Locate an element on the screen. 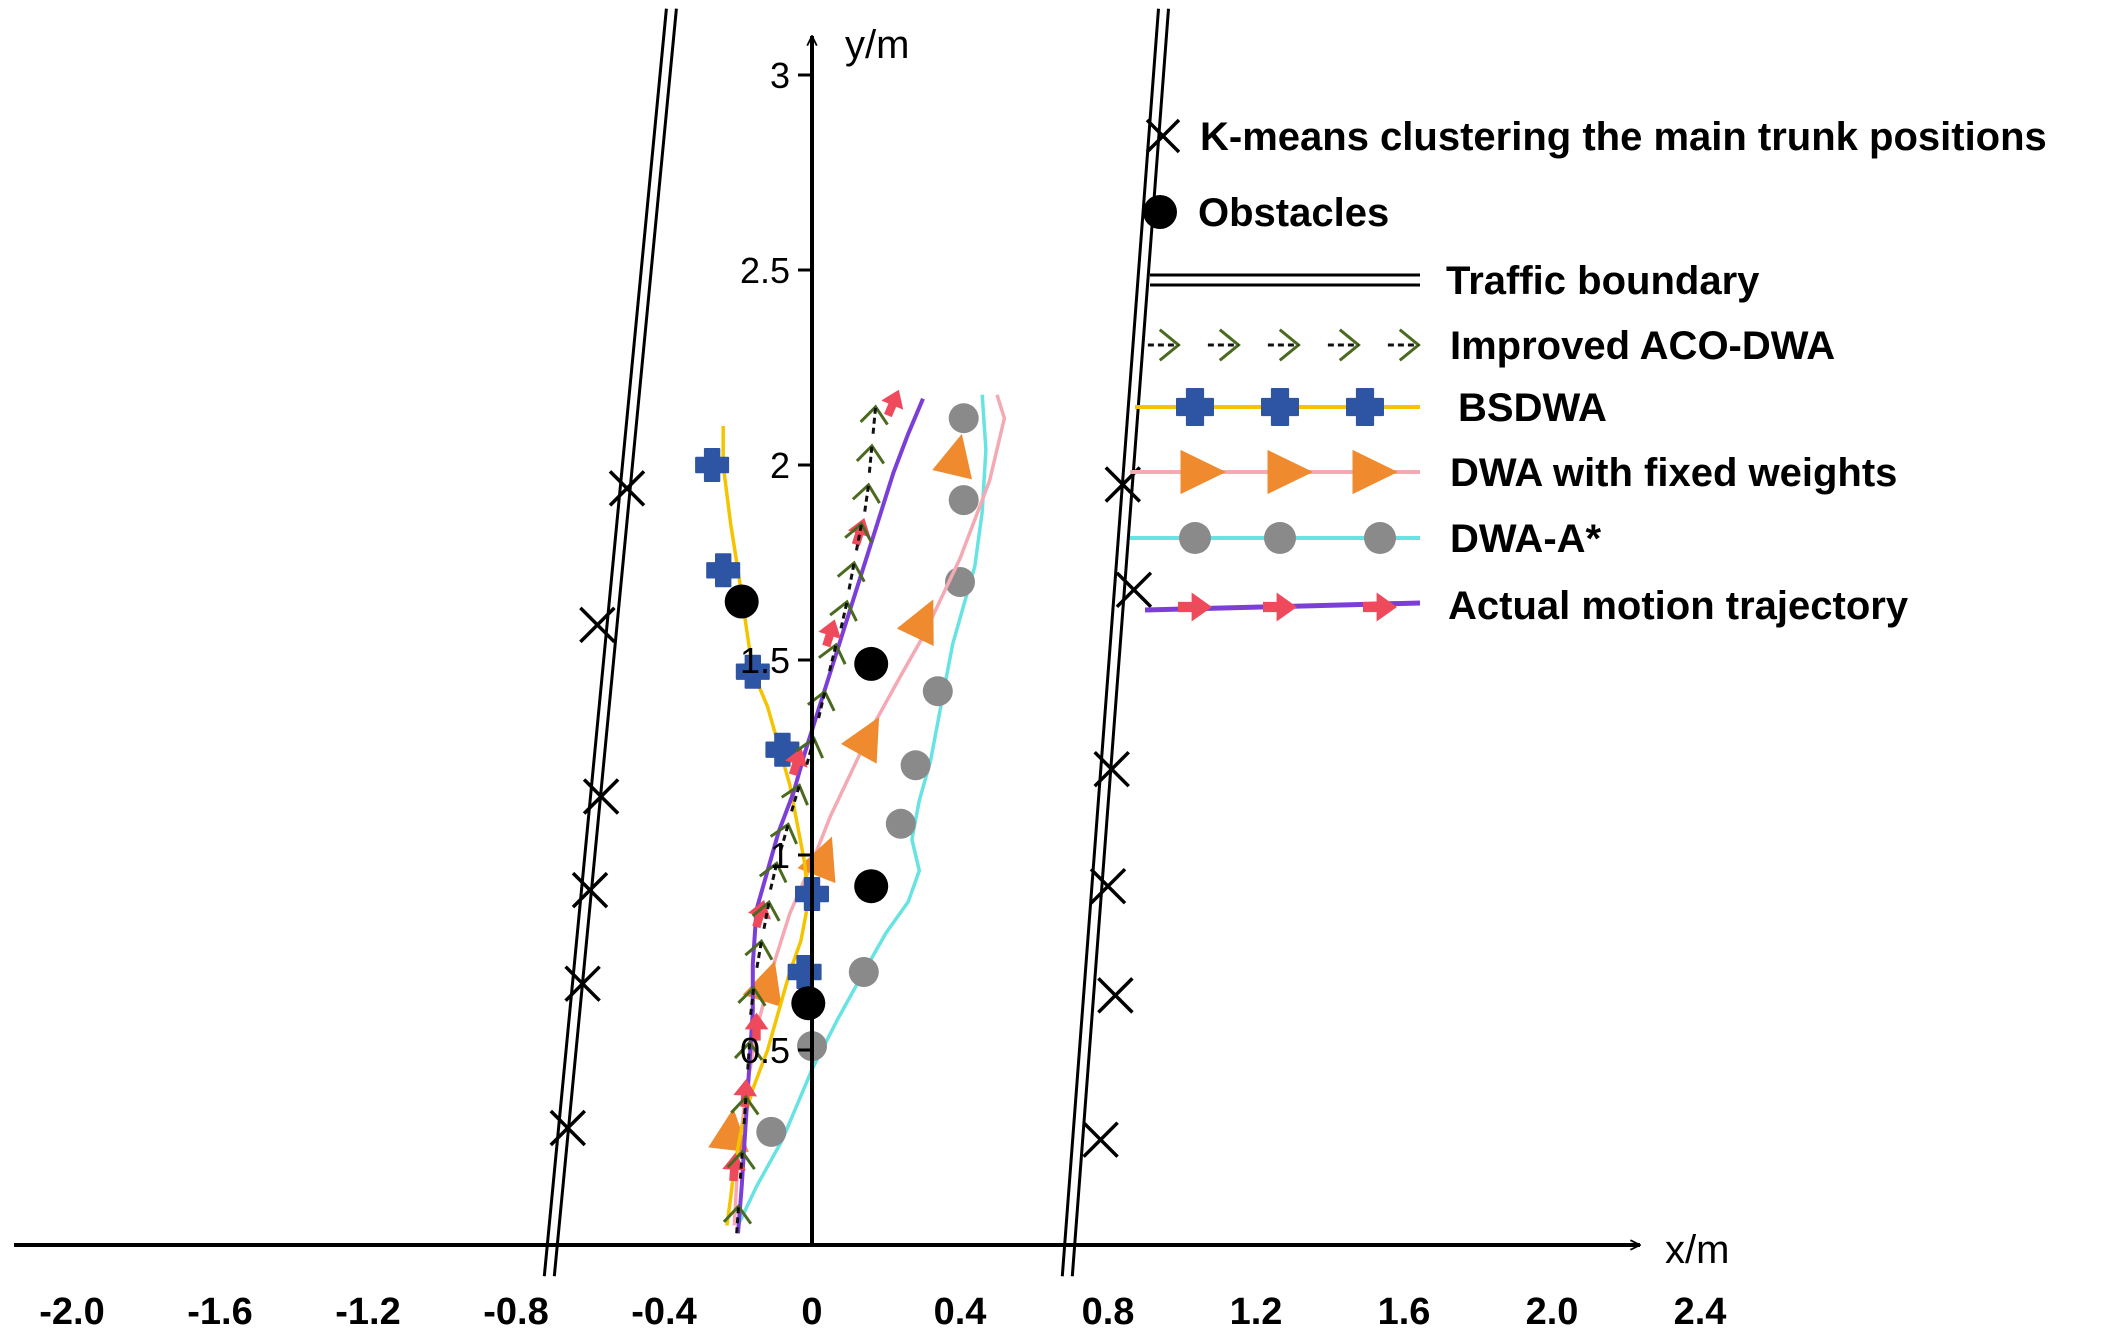 This screenshot has height=1333, width=2128. series-dwa-astar is located at coordinates (862, 810).